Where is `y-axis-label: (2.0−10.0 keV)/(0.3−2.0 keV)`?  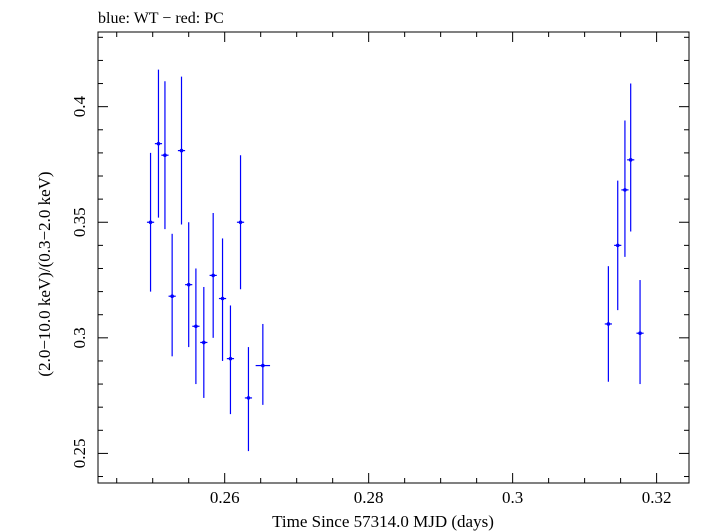 y-axis-label: (2.0−10.0 keV)/(0.3−2.0 keV) is located at coordinates (44, 273).